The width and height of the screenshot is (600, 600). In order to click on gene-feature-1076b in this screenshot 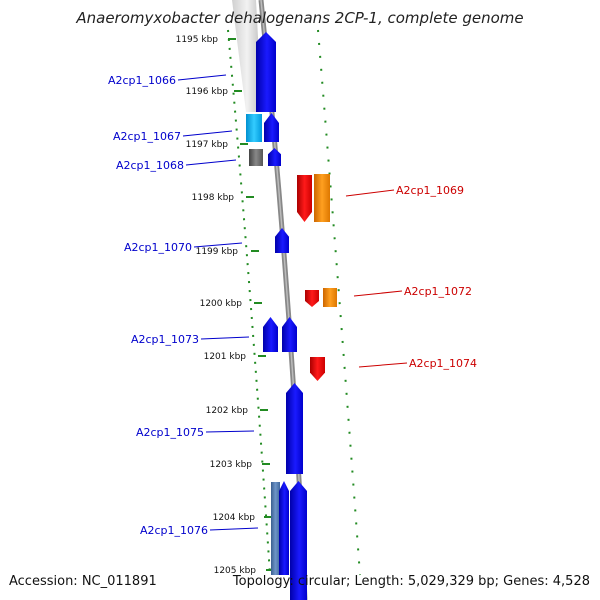, I will do `click(298, 540)`.